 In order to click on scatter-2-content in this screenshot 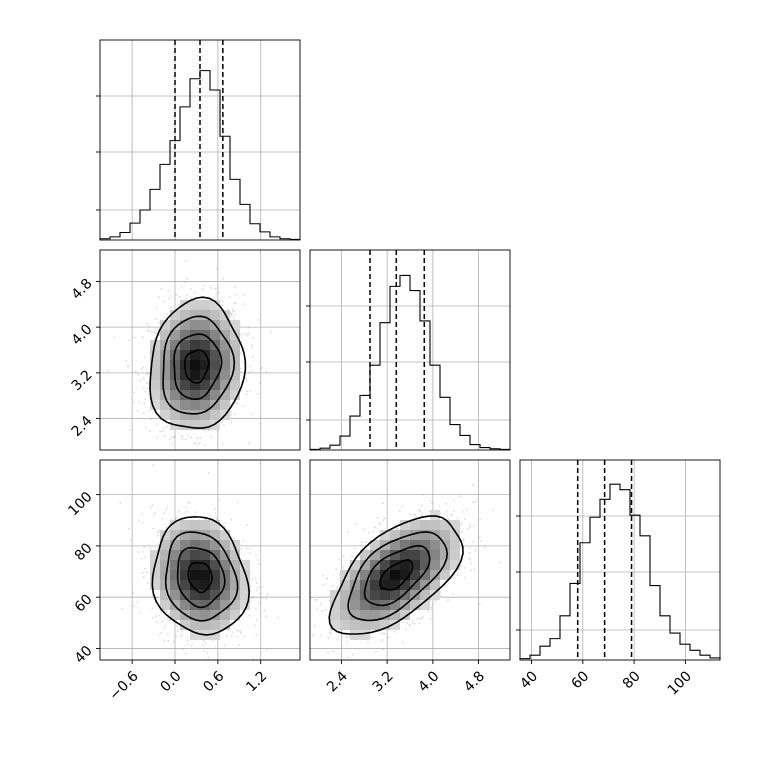, I will do `click(407, 571)`.